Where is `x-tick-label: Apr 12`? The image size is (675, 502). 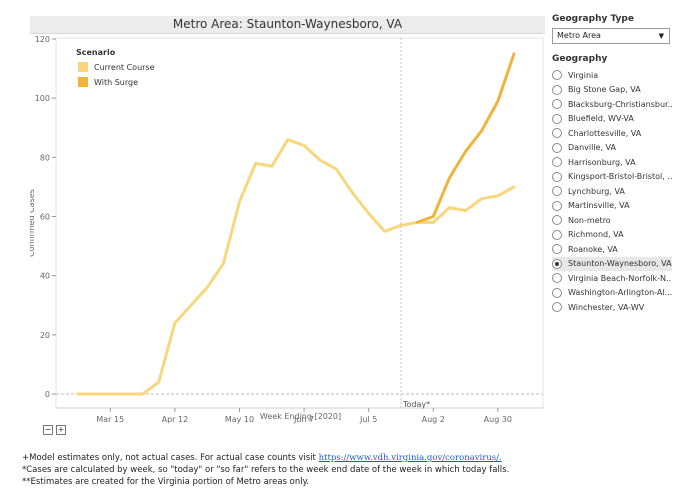
x-tick-label: Apr 12 is located at coordinates (175, 419).